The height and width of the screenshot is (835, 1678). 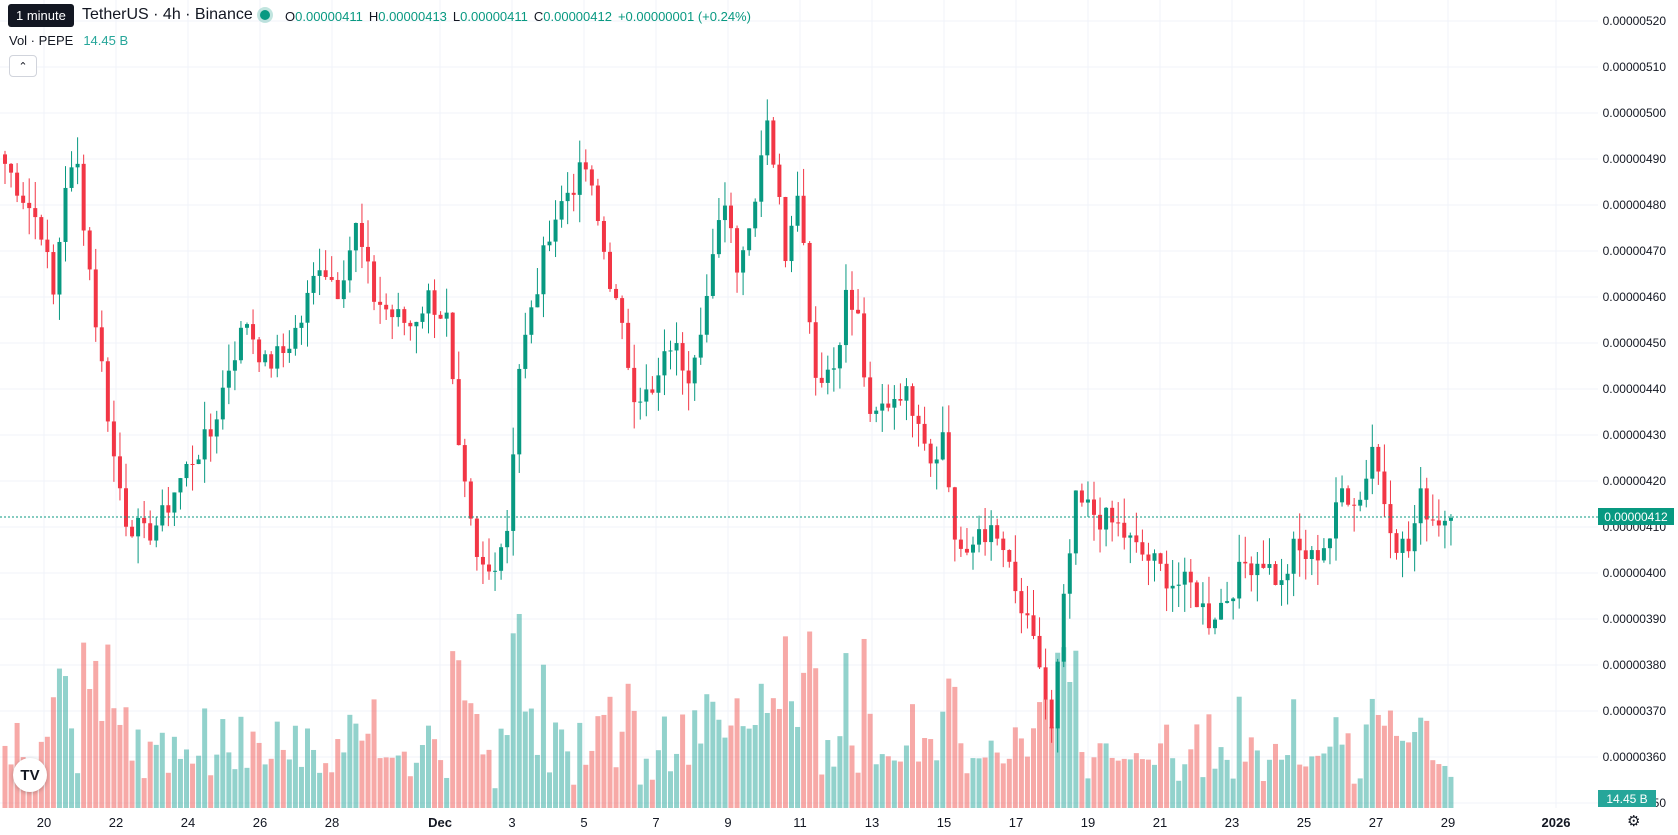 What do you see at coordinates (167, 14) in the screenshot?
I see `symbol-title: TetherUS · 4h · Binance` at bounding box center [167, 14].